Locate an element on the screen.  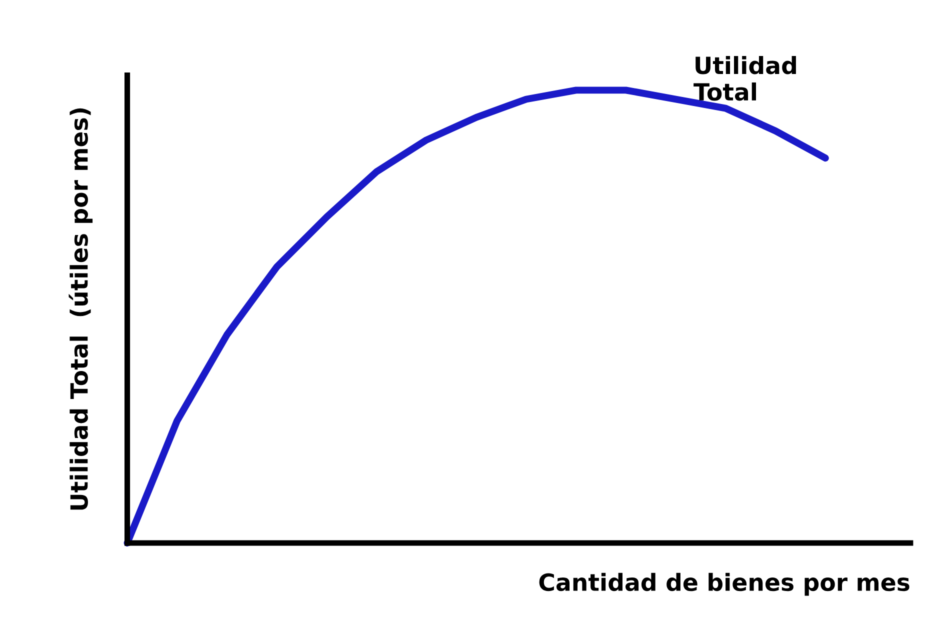
y-axis-title: Utilidad Total (útiles por mes) is located at coordinates (80, 309).